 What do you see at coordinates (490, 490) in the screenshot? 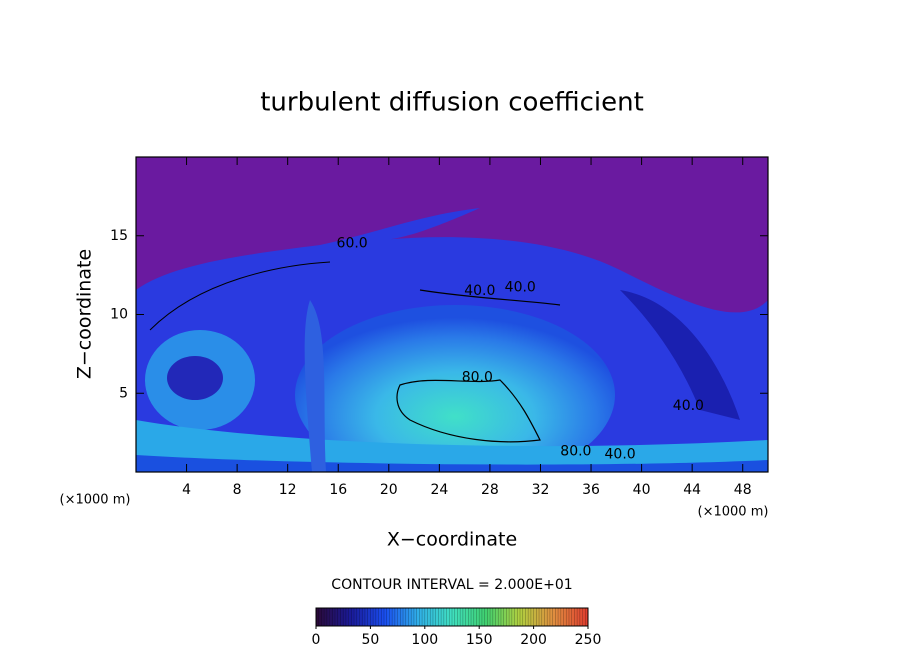
I see `x-tick-label: 28` at bounding box center [490, 490].